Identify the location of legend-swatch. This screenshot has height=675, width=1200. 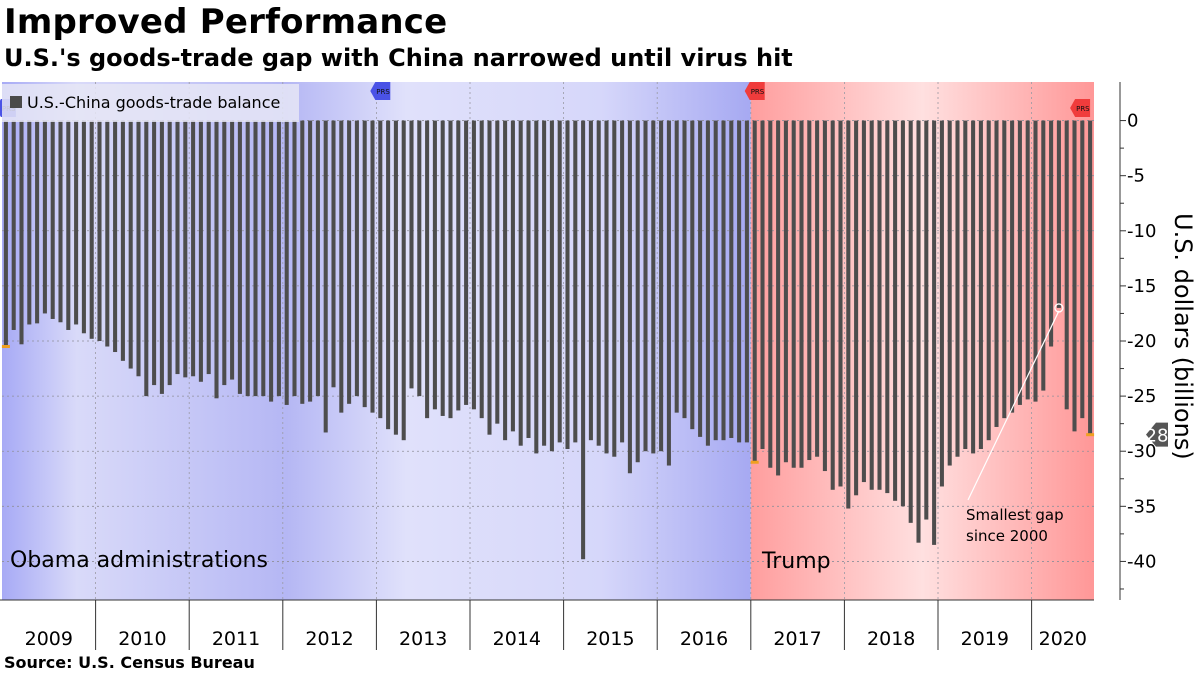
(16, 102).